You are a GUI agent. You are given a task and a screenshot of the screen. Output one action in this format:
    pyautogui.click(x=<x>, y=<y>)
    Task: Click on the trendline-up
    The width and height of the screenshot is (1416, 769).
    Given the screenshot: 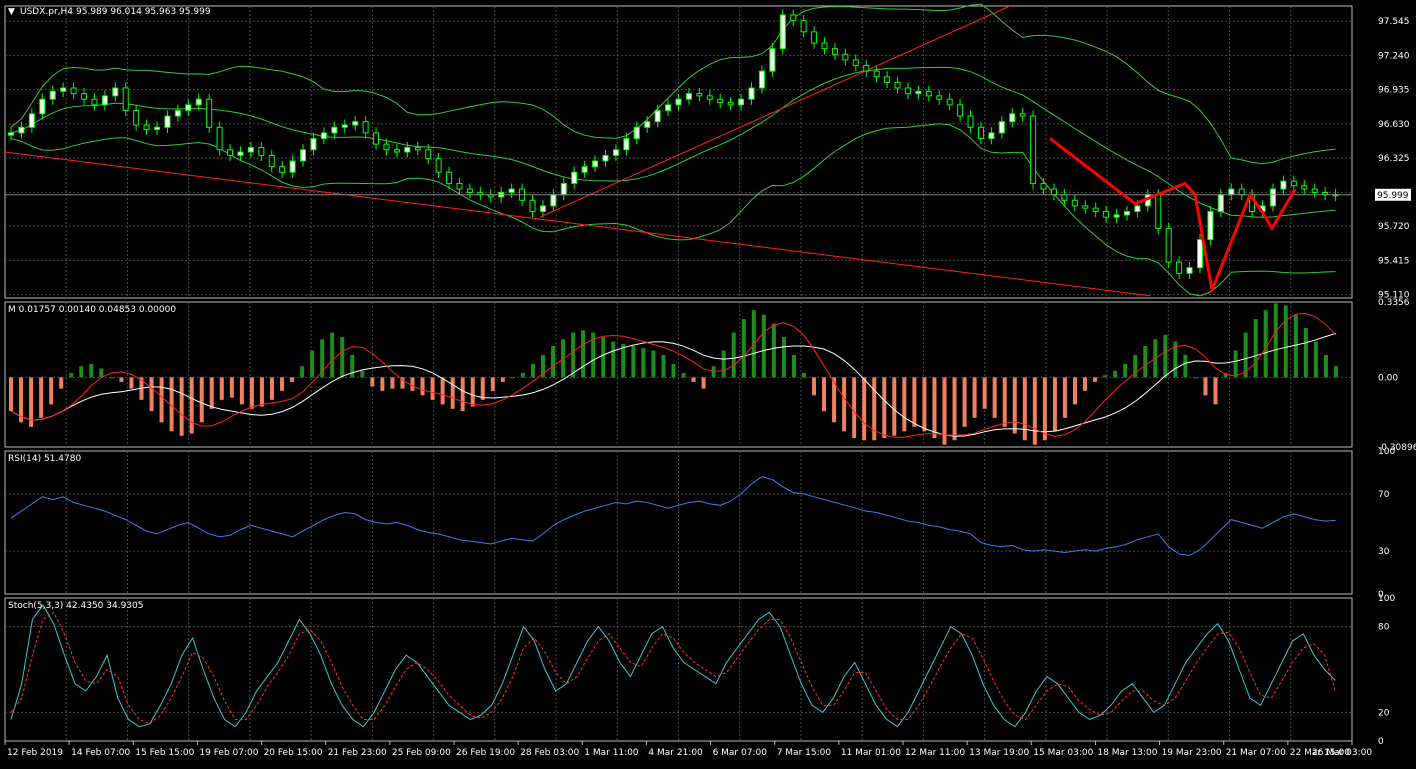 What is the action you would take?
    pyautogui.click(x=775, y=111)
    